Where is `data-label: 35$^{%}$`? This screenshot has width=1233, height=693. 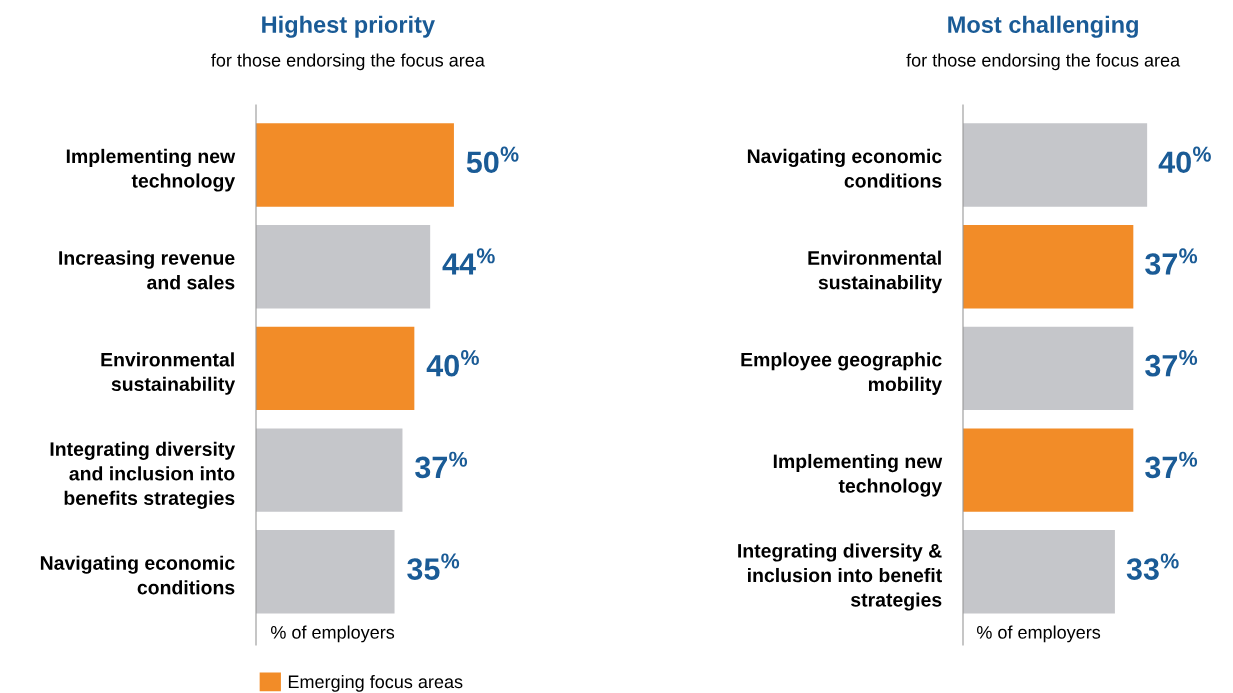 data-label: 35$^{%}$ is located at coordinates (433, 566).